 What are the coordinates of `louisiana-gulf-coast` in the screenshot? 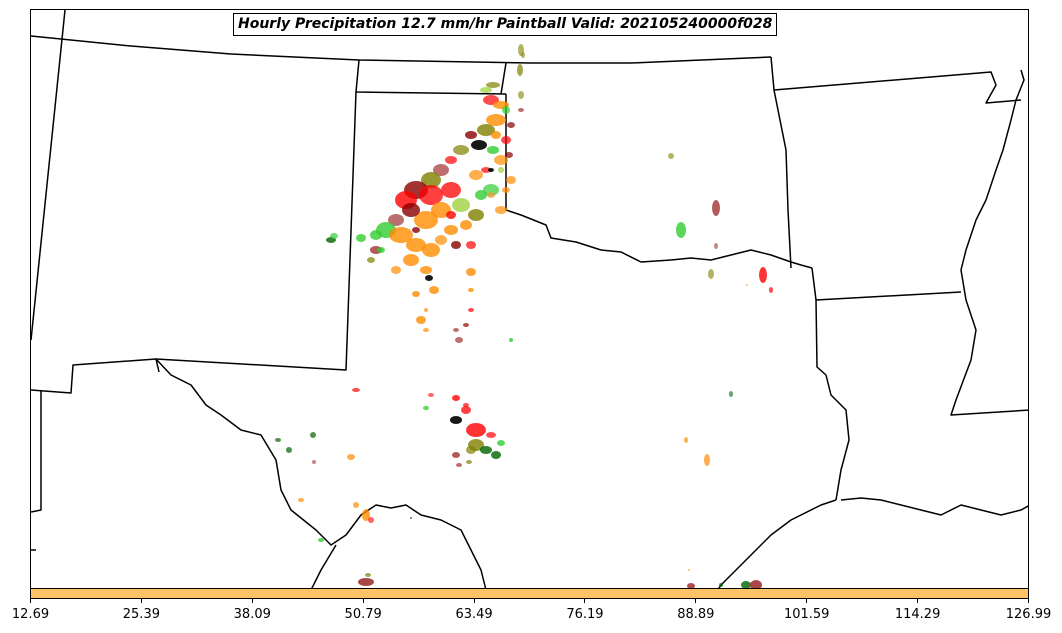 It's located at (934, 506).